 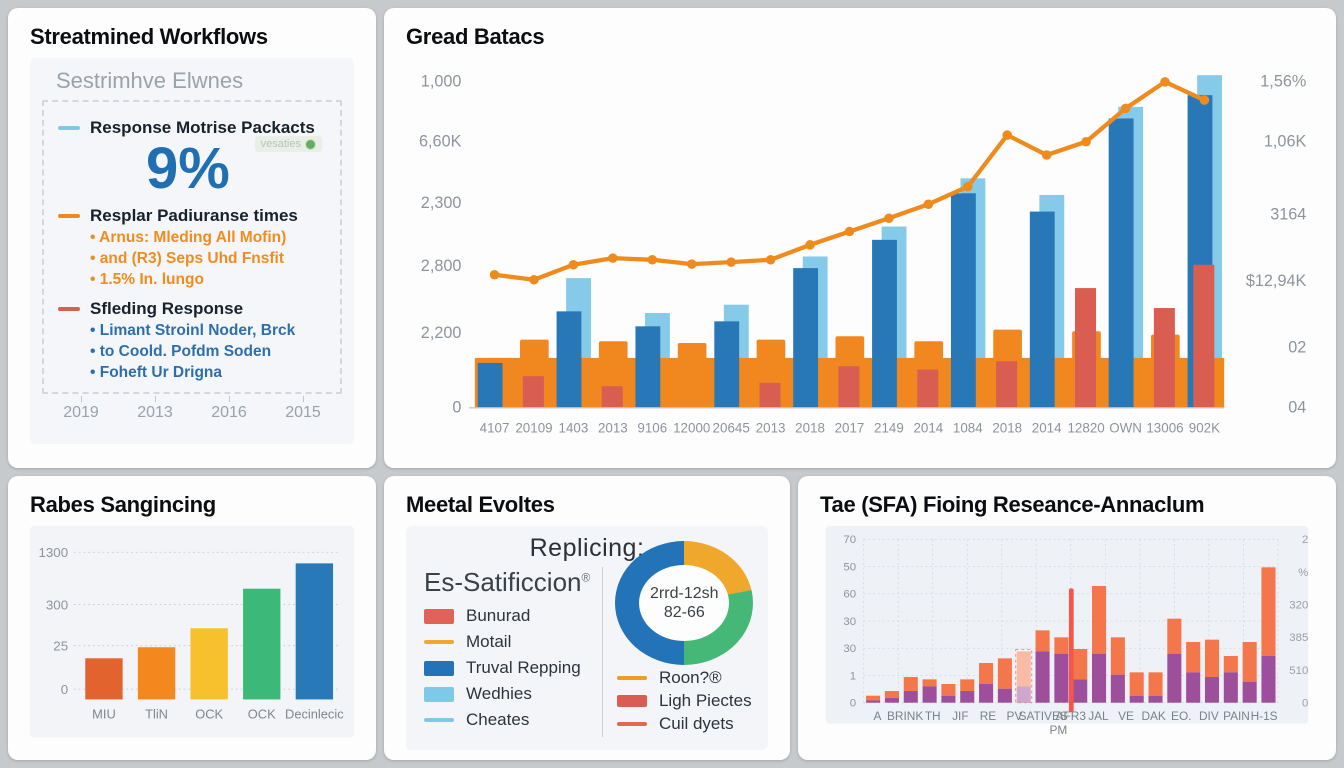 I want to click on workflows-x-axis: 2019 2013 2016 2015, so click(x=192, y=409).